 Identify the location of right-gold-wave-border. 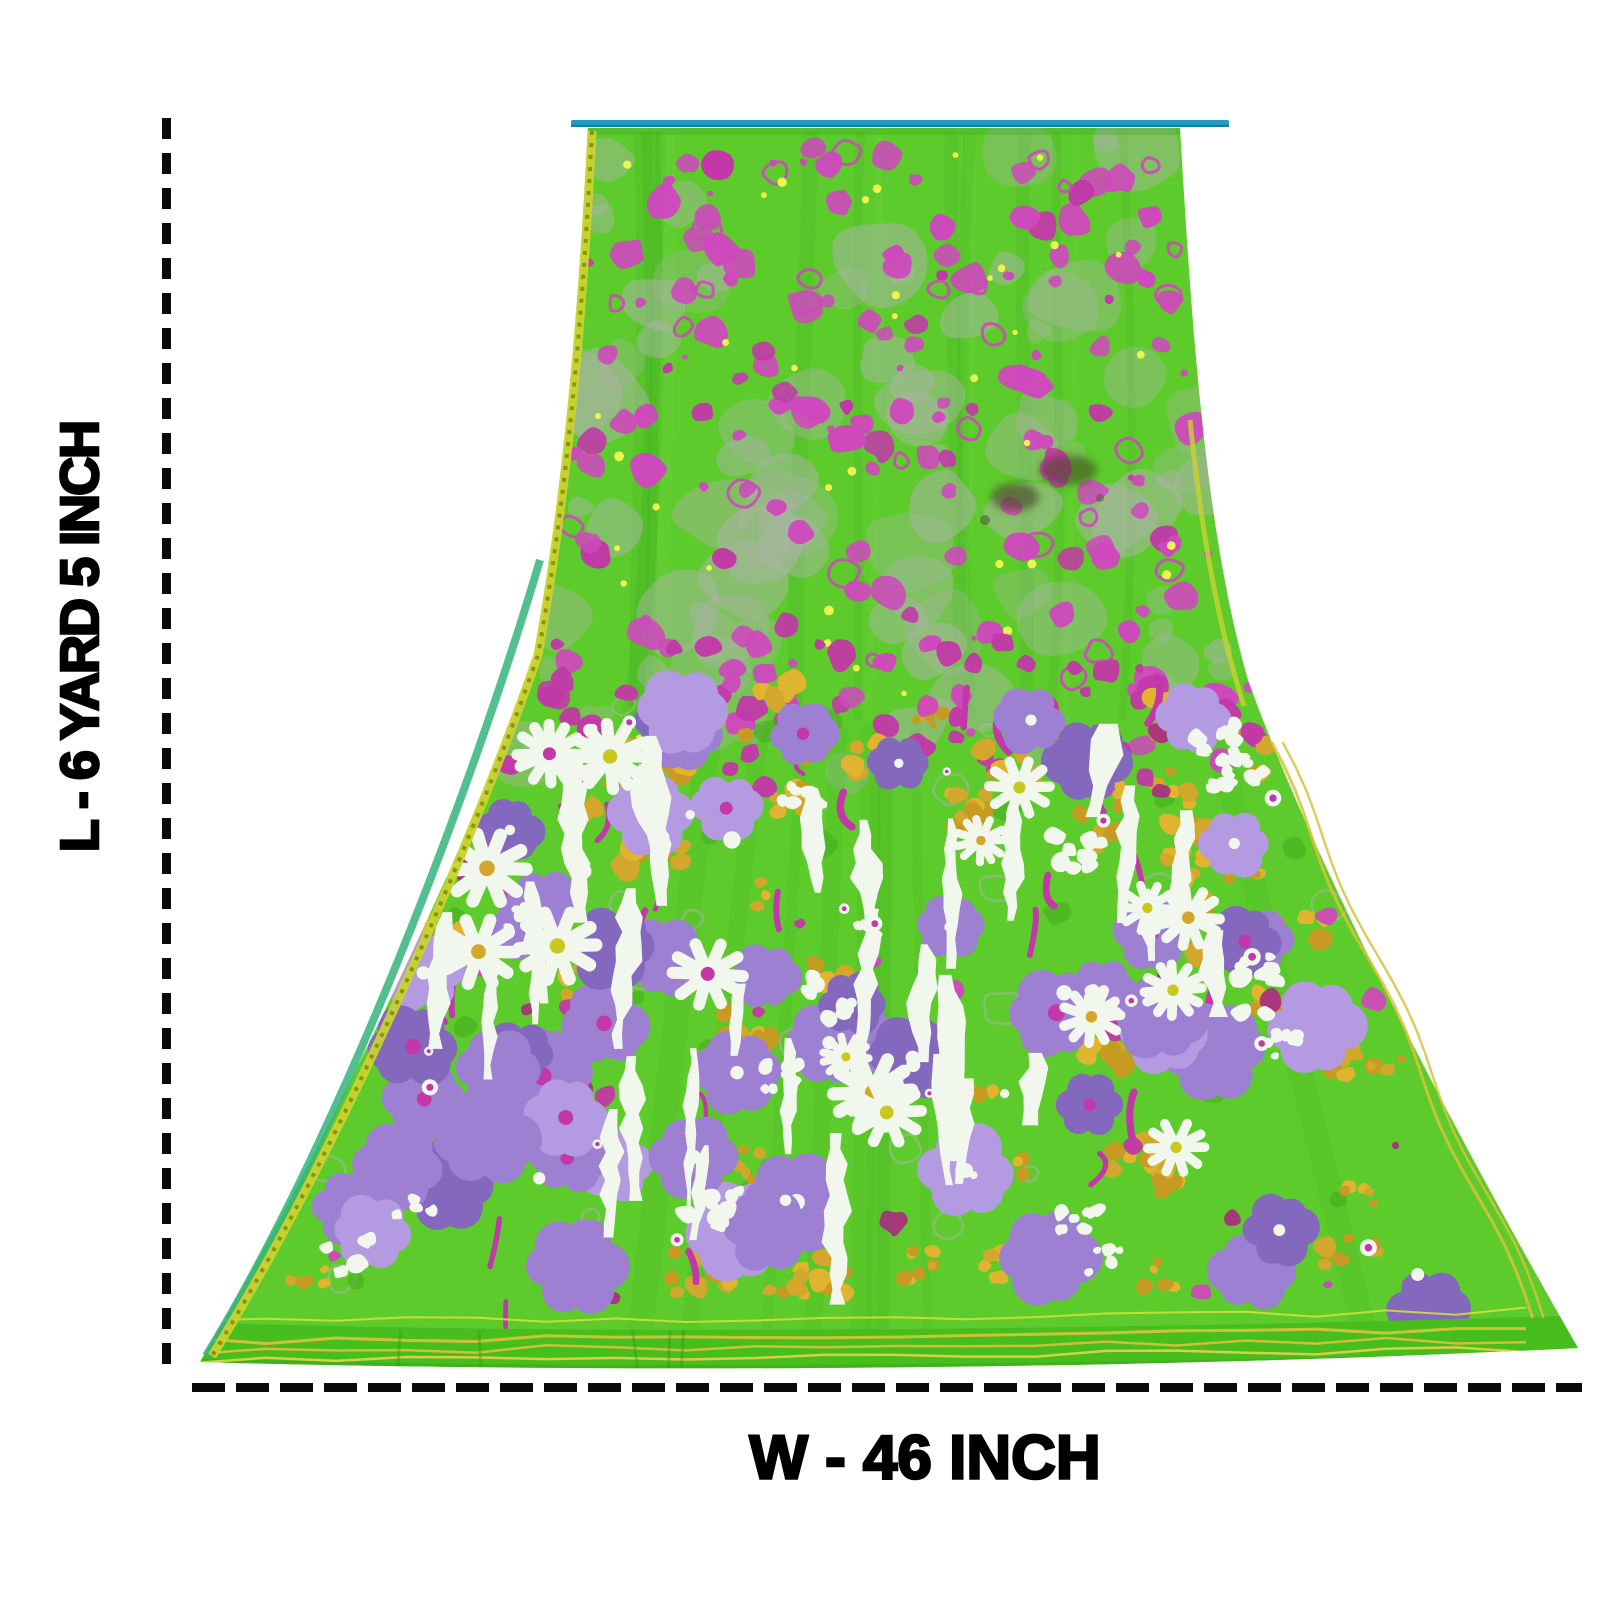
(1407, 1030).